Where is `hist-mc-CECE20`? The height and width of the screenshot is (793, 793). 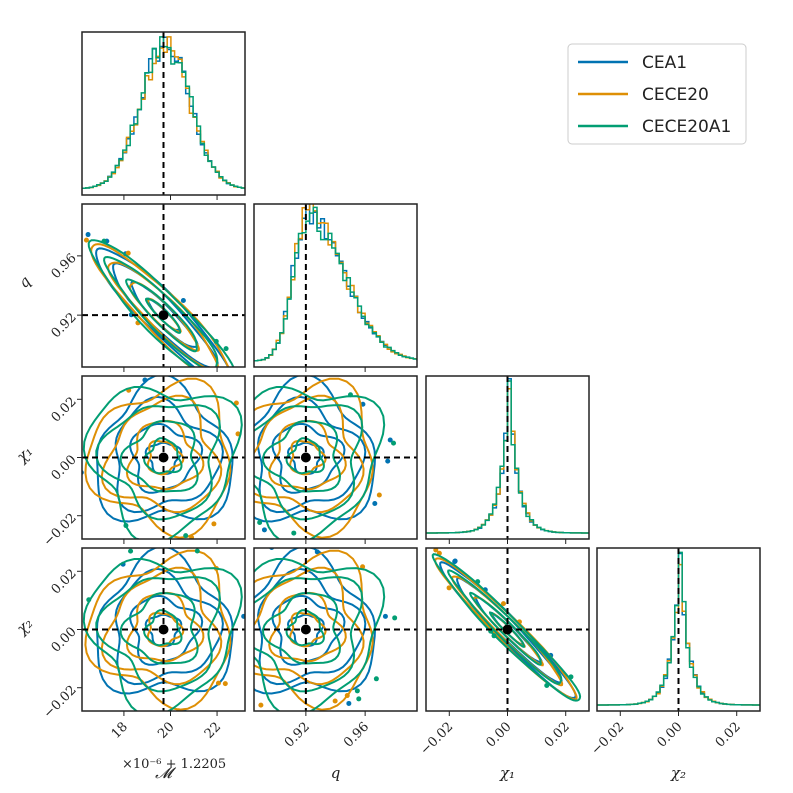
hist-mc-CECE20 is located at coordinates (163, 113).